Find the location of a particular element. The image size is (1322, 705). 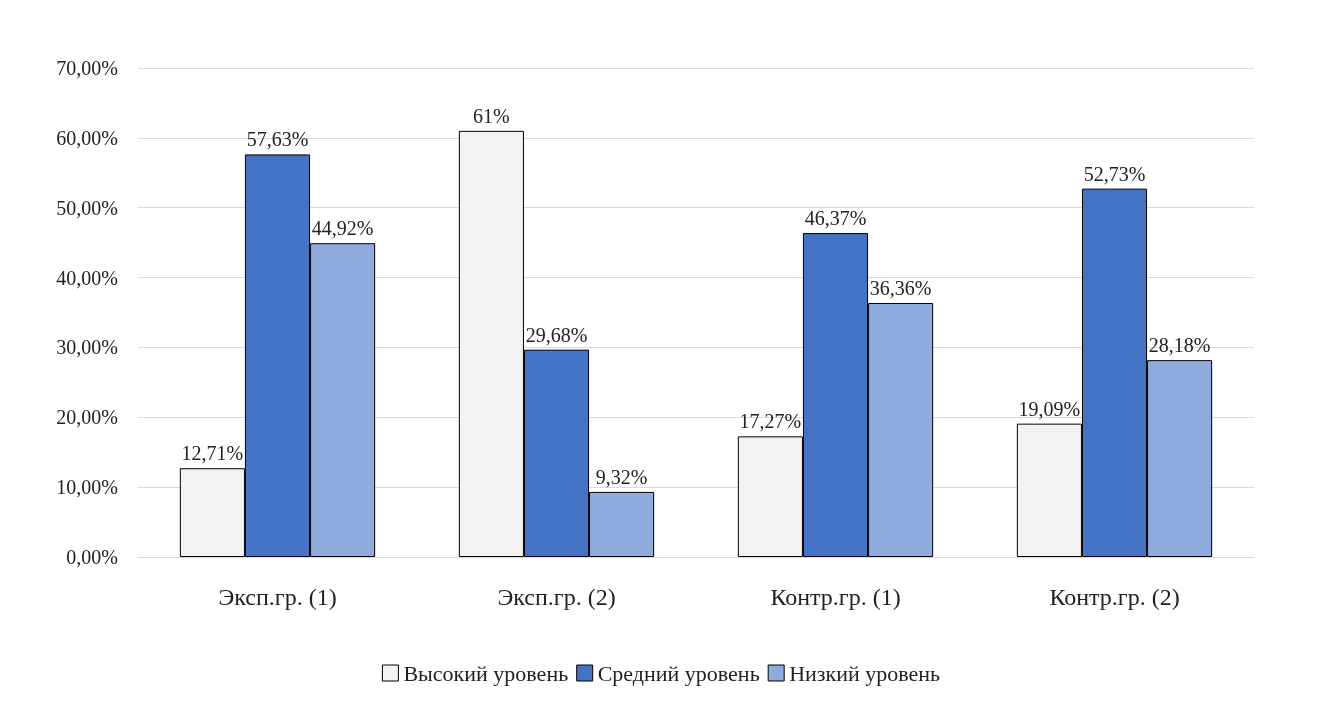

data-label: 28,18% is located at coordinates (1179, 345).